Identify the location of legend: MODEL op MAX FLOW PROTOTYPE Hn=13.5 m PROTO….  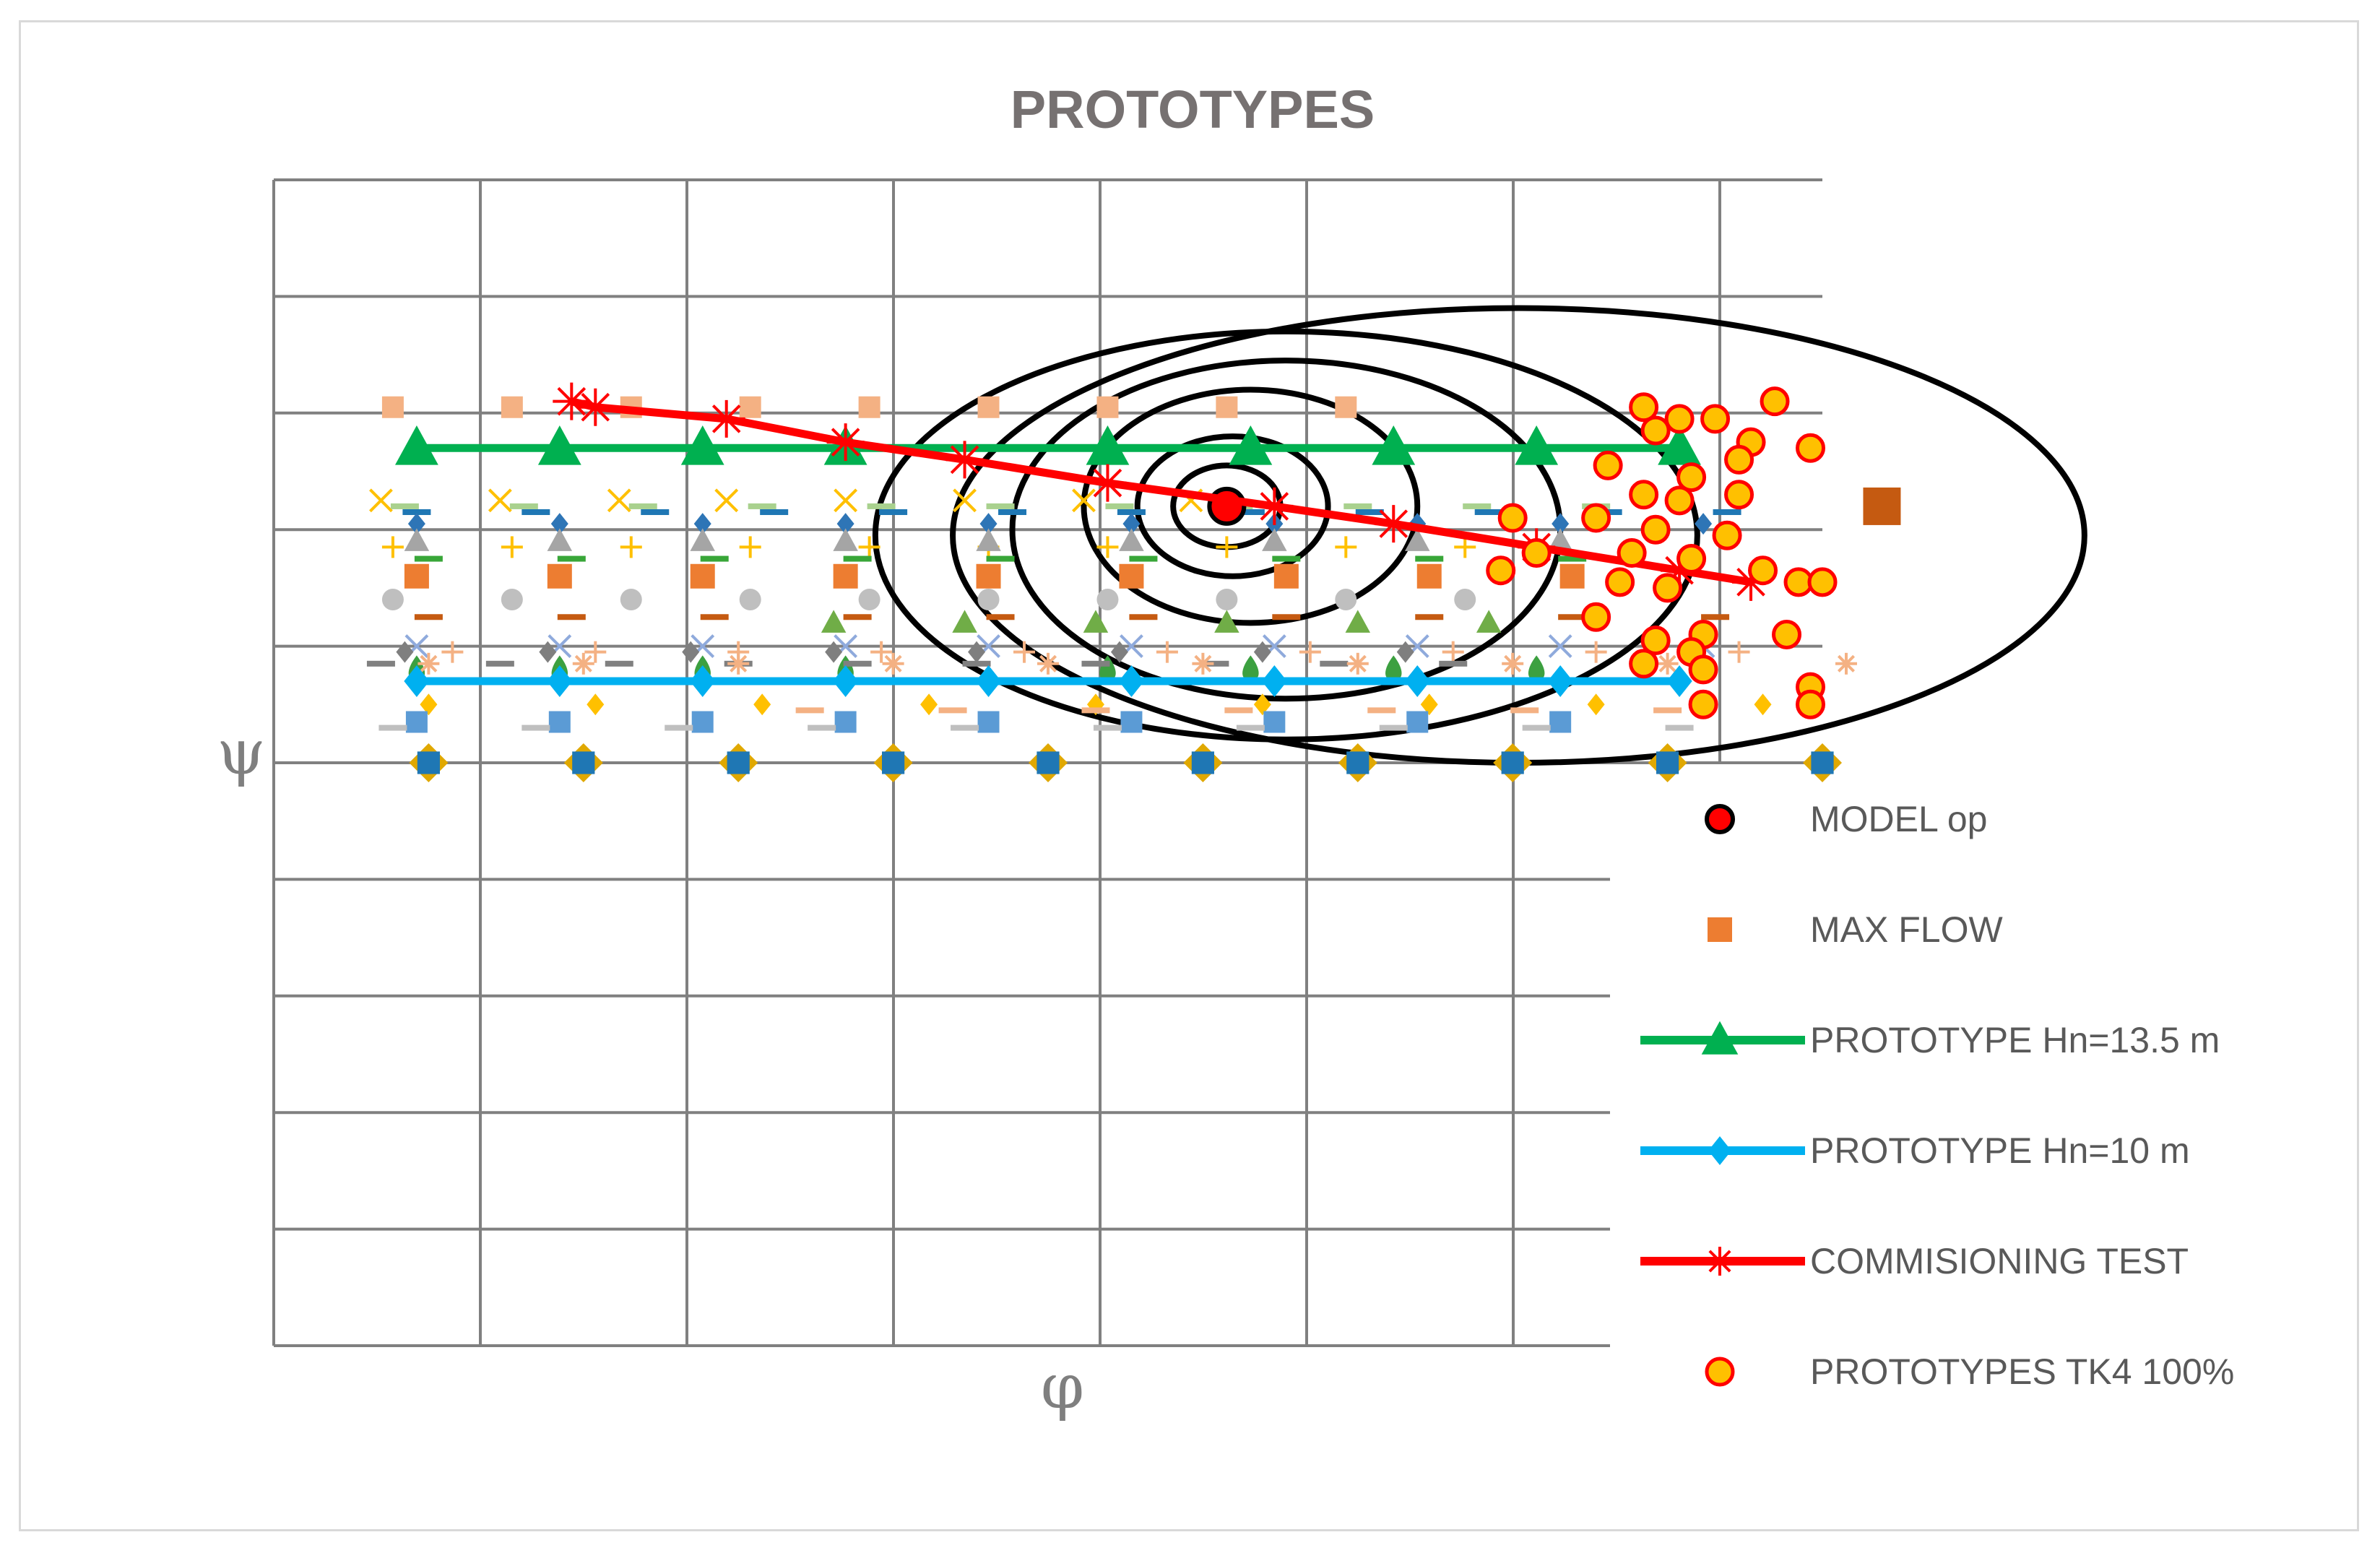
(1937, 1095).